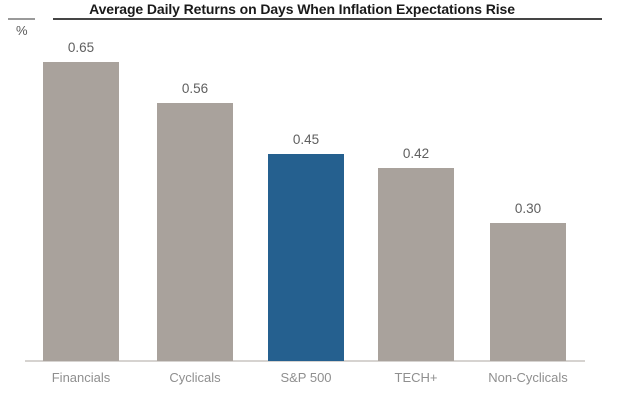 The width and height of the screenshot is (640, 400). Describe the element at coordinates (21, 19) in the screenshot. I see `axis-top-tick` at that location.